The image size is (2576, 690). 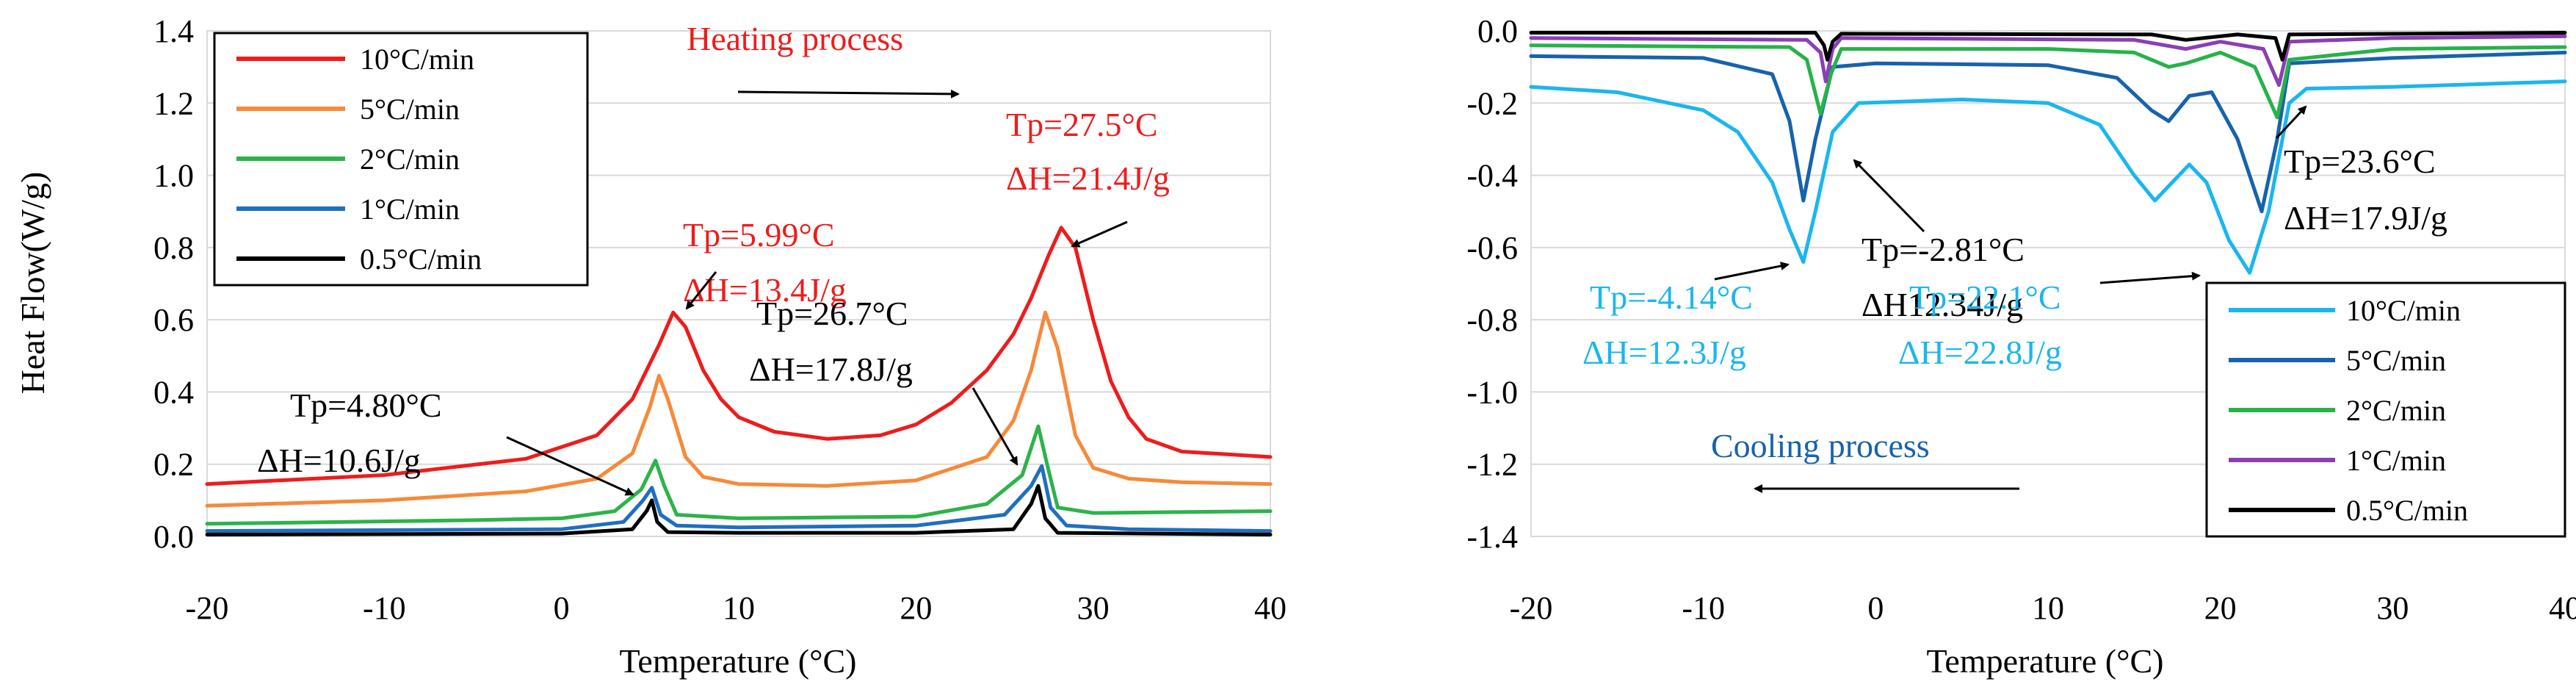 I want to click on left-legend-label-05: 0.5°C/min, so click(x=421, y=259).